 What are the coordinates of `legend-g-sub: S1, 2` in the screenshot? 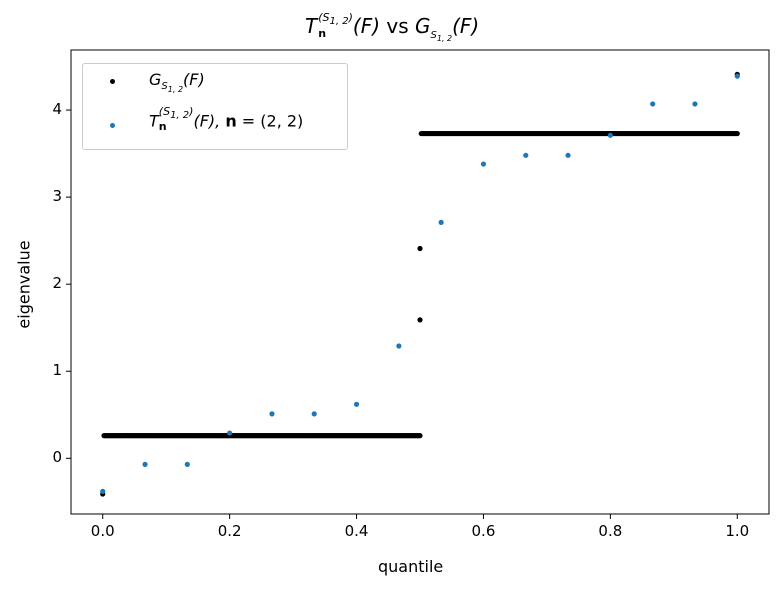 It's located at (172, 88).